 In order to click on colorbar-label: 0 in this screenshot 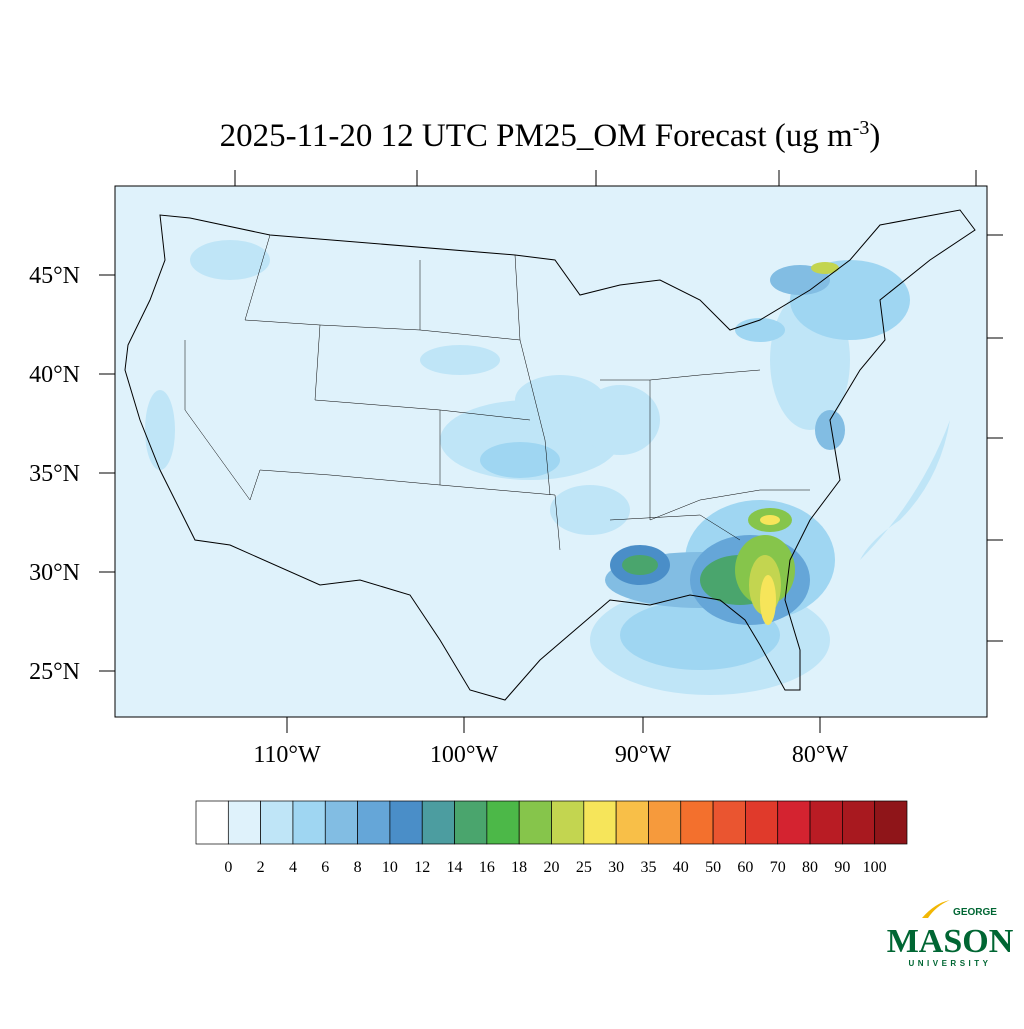, I will do `click(228, 867)`.